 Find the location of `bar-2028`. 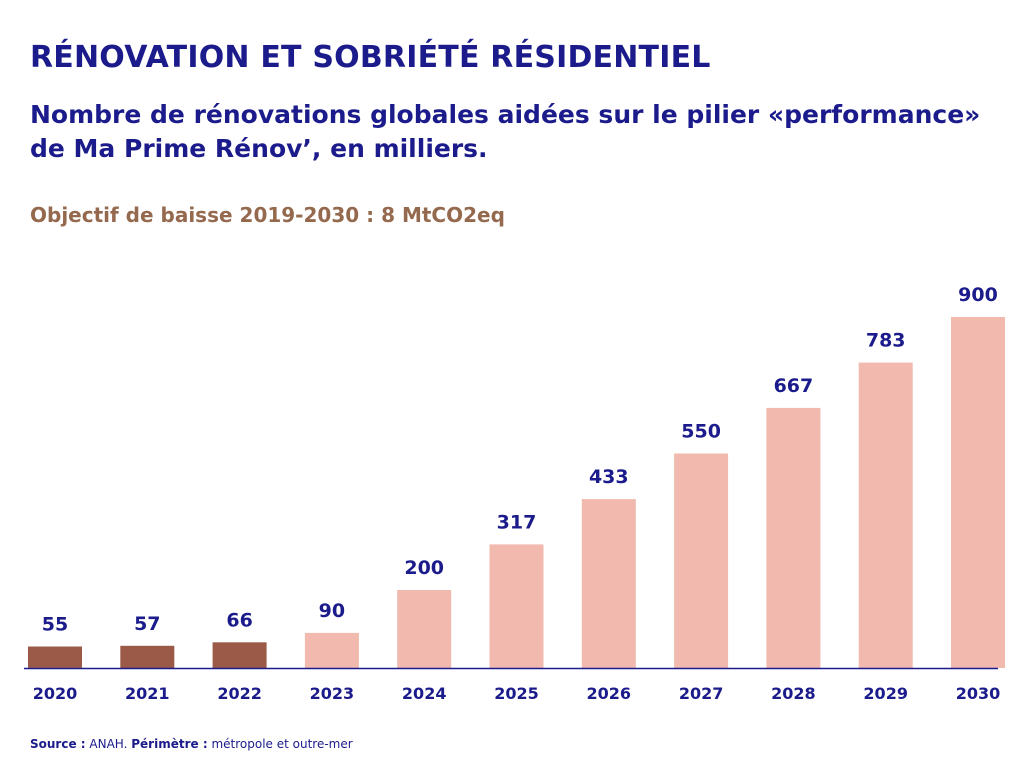

bar-2028 is located at coordinates (793, 537).